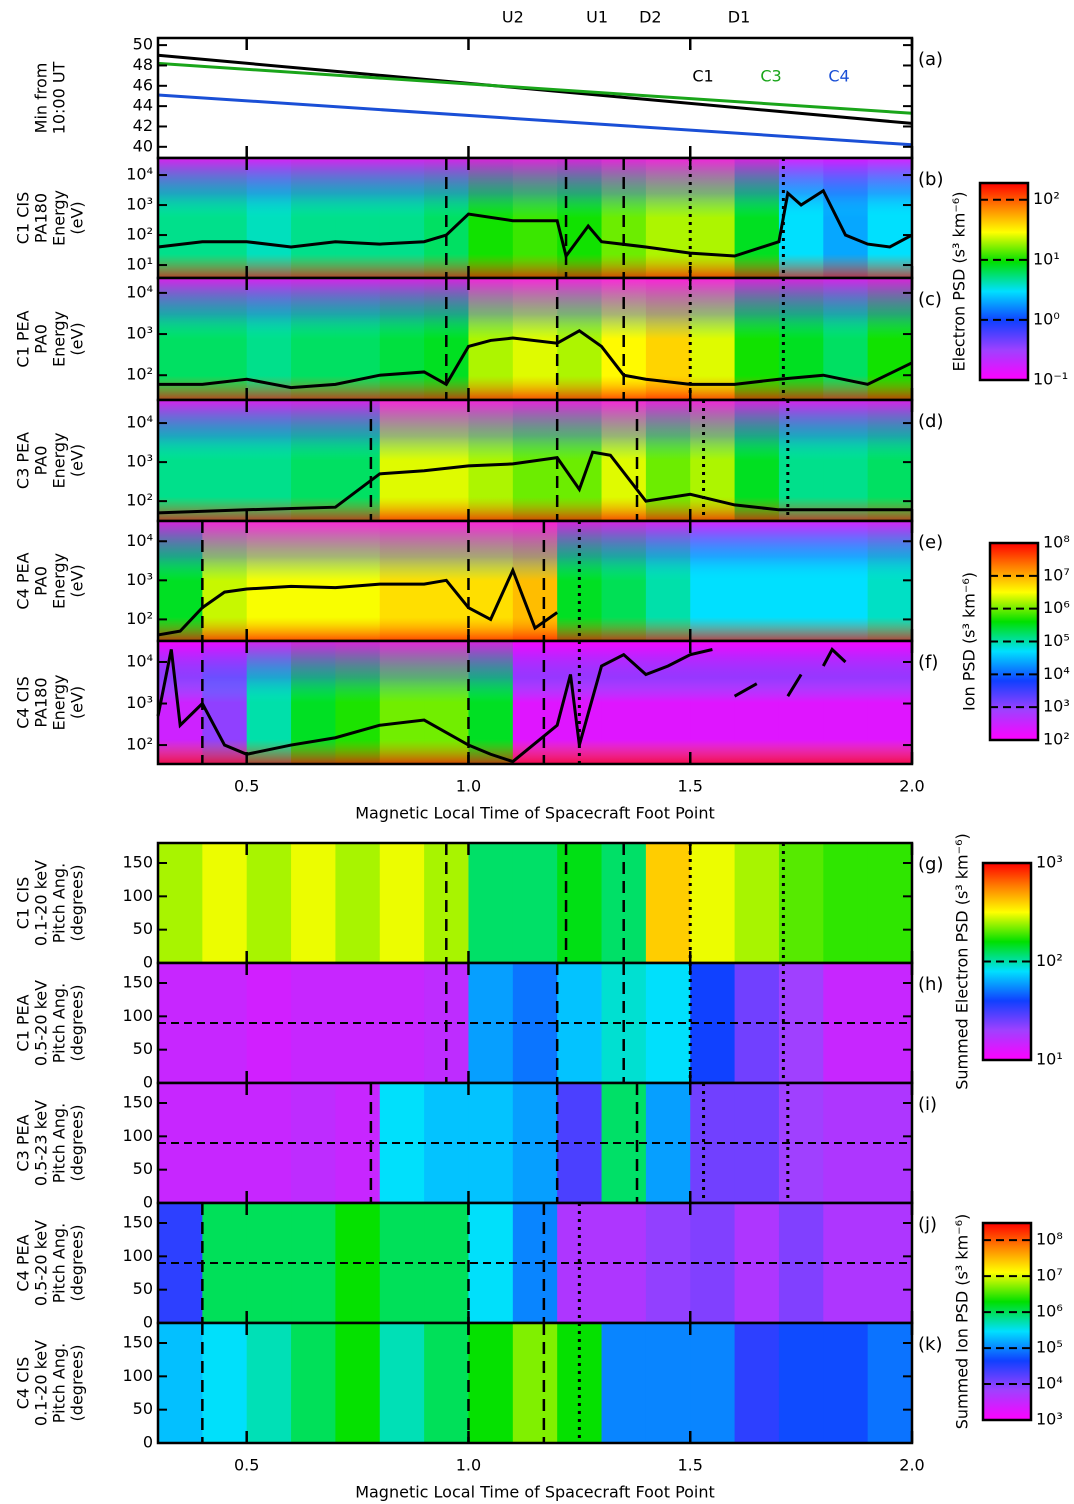 This screenshot has width=1074, height=1504. Describe the element at coordinates (650, 17) in the screenshot. I see `event-label: D2` at that location.